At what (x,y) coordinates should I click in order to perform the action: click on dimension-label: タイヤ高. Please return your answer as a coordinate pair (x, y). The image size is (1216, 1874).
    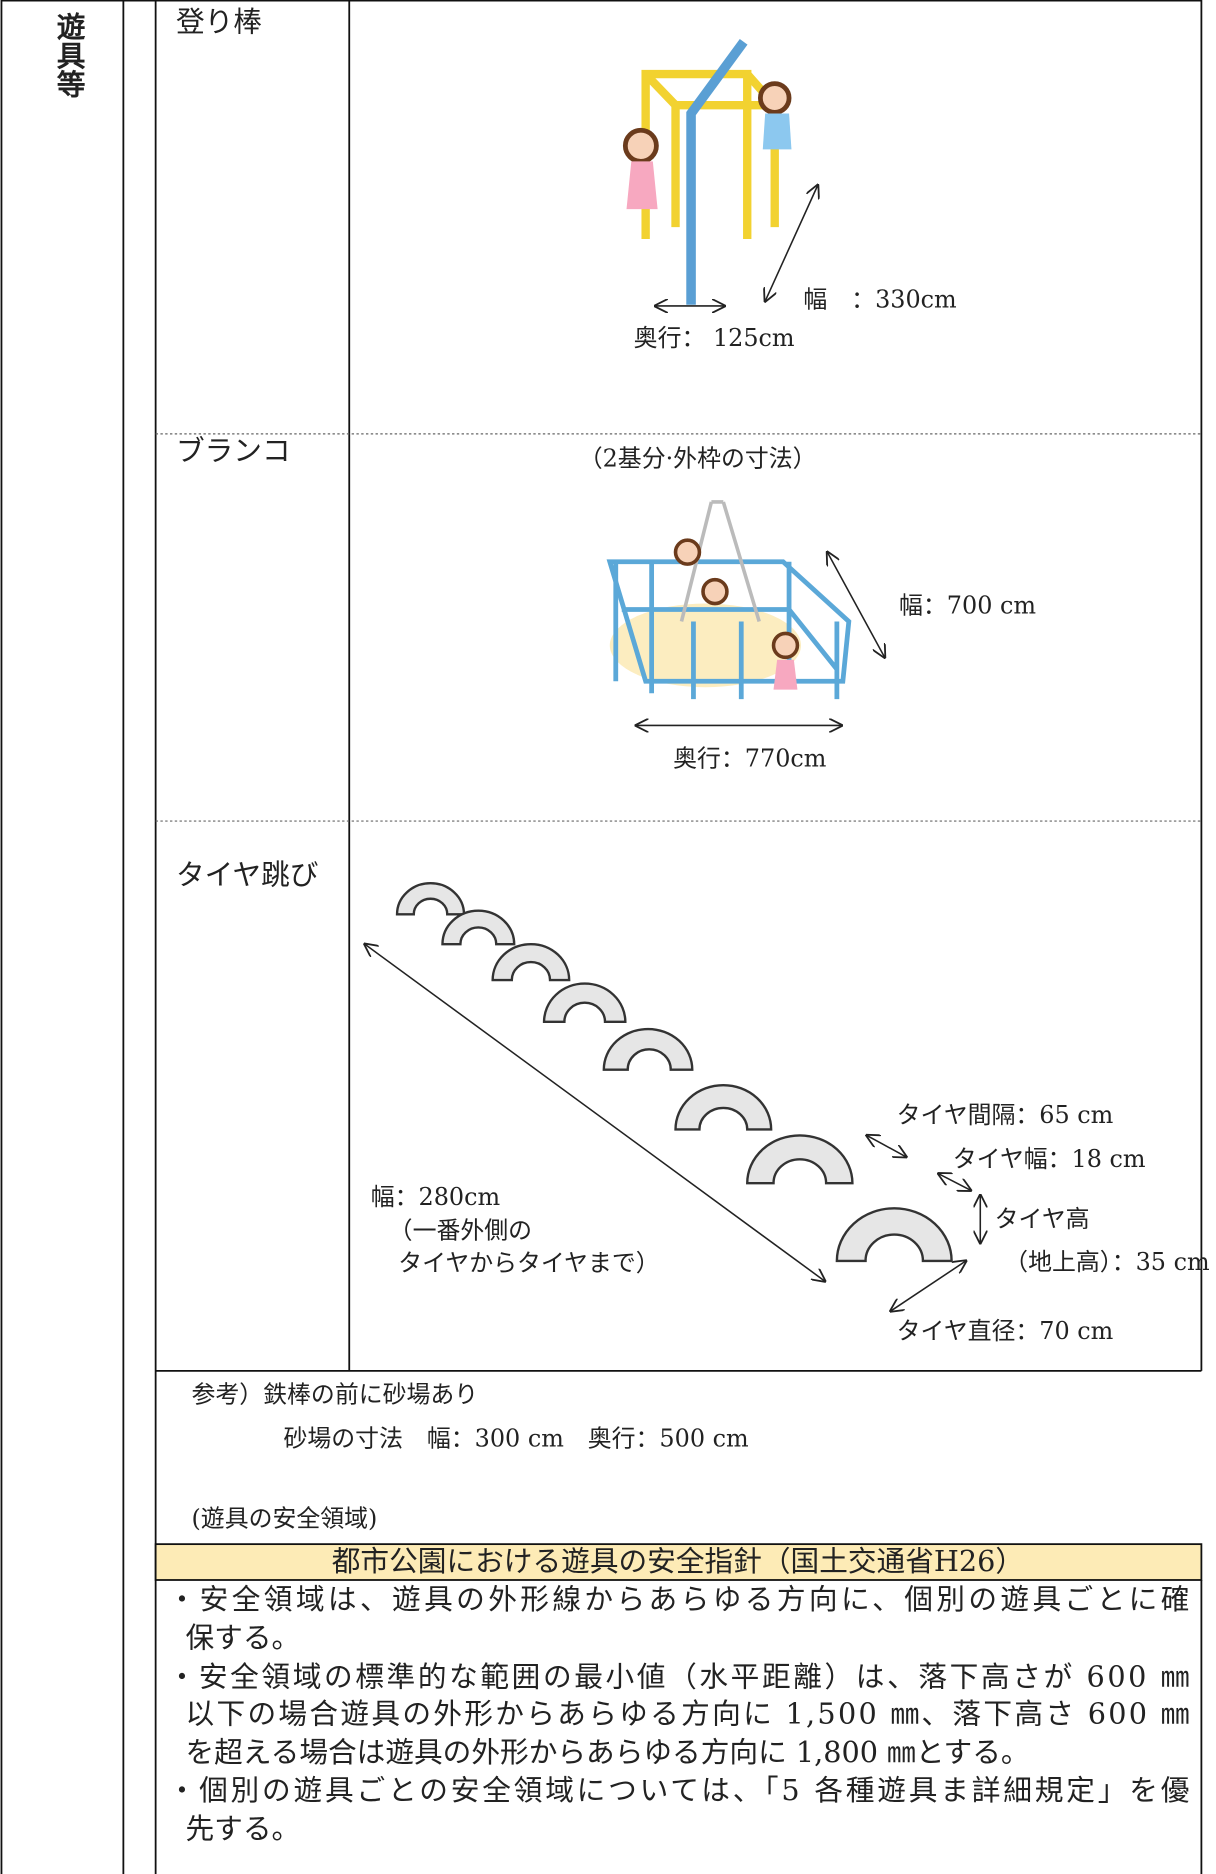
    Looking at the image, I should click on (1042, 1219).